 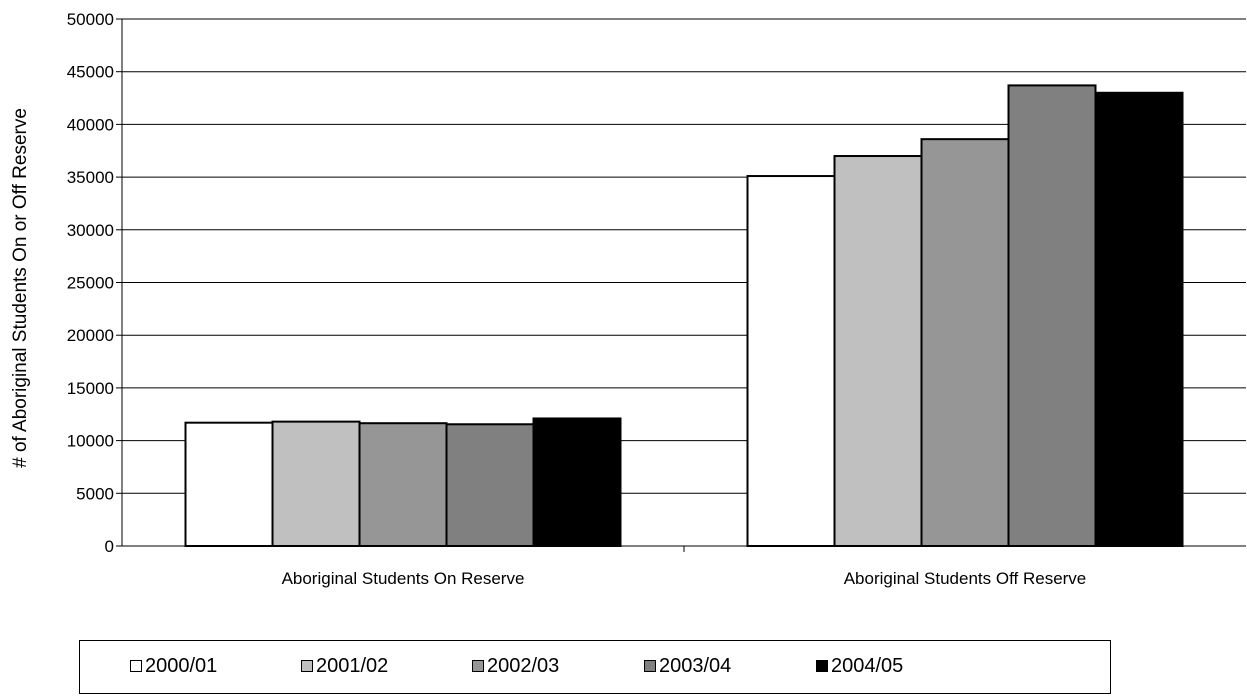 I want to click on legend-item: 2000/01, so click(x=173, y=666).